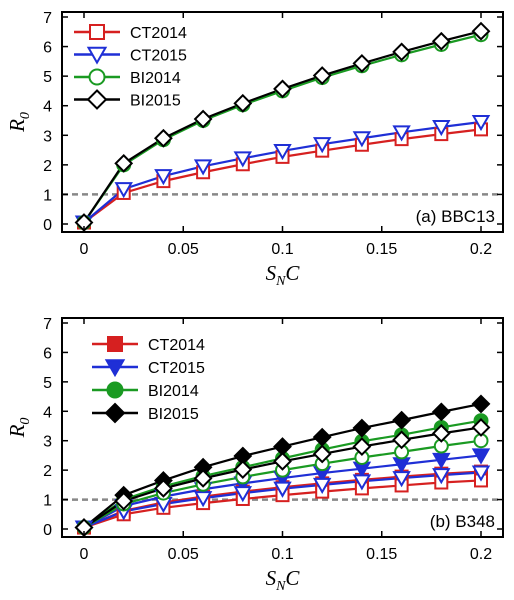 This screenshot has width=514, height=600. Describe the element at coordinates (381, 554) in the screenshot. I see `x-tick-label-b-3: 0.15` at that location.